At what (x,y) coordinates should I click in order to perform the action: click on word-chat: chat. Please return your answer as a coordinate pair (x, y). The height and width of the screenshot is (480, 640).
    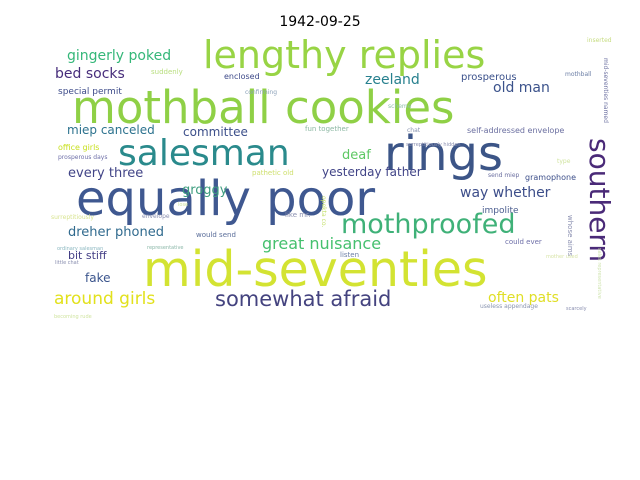
    Looking at the image, I should click on (414, 130).